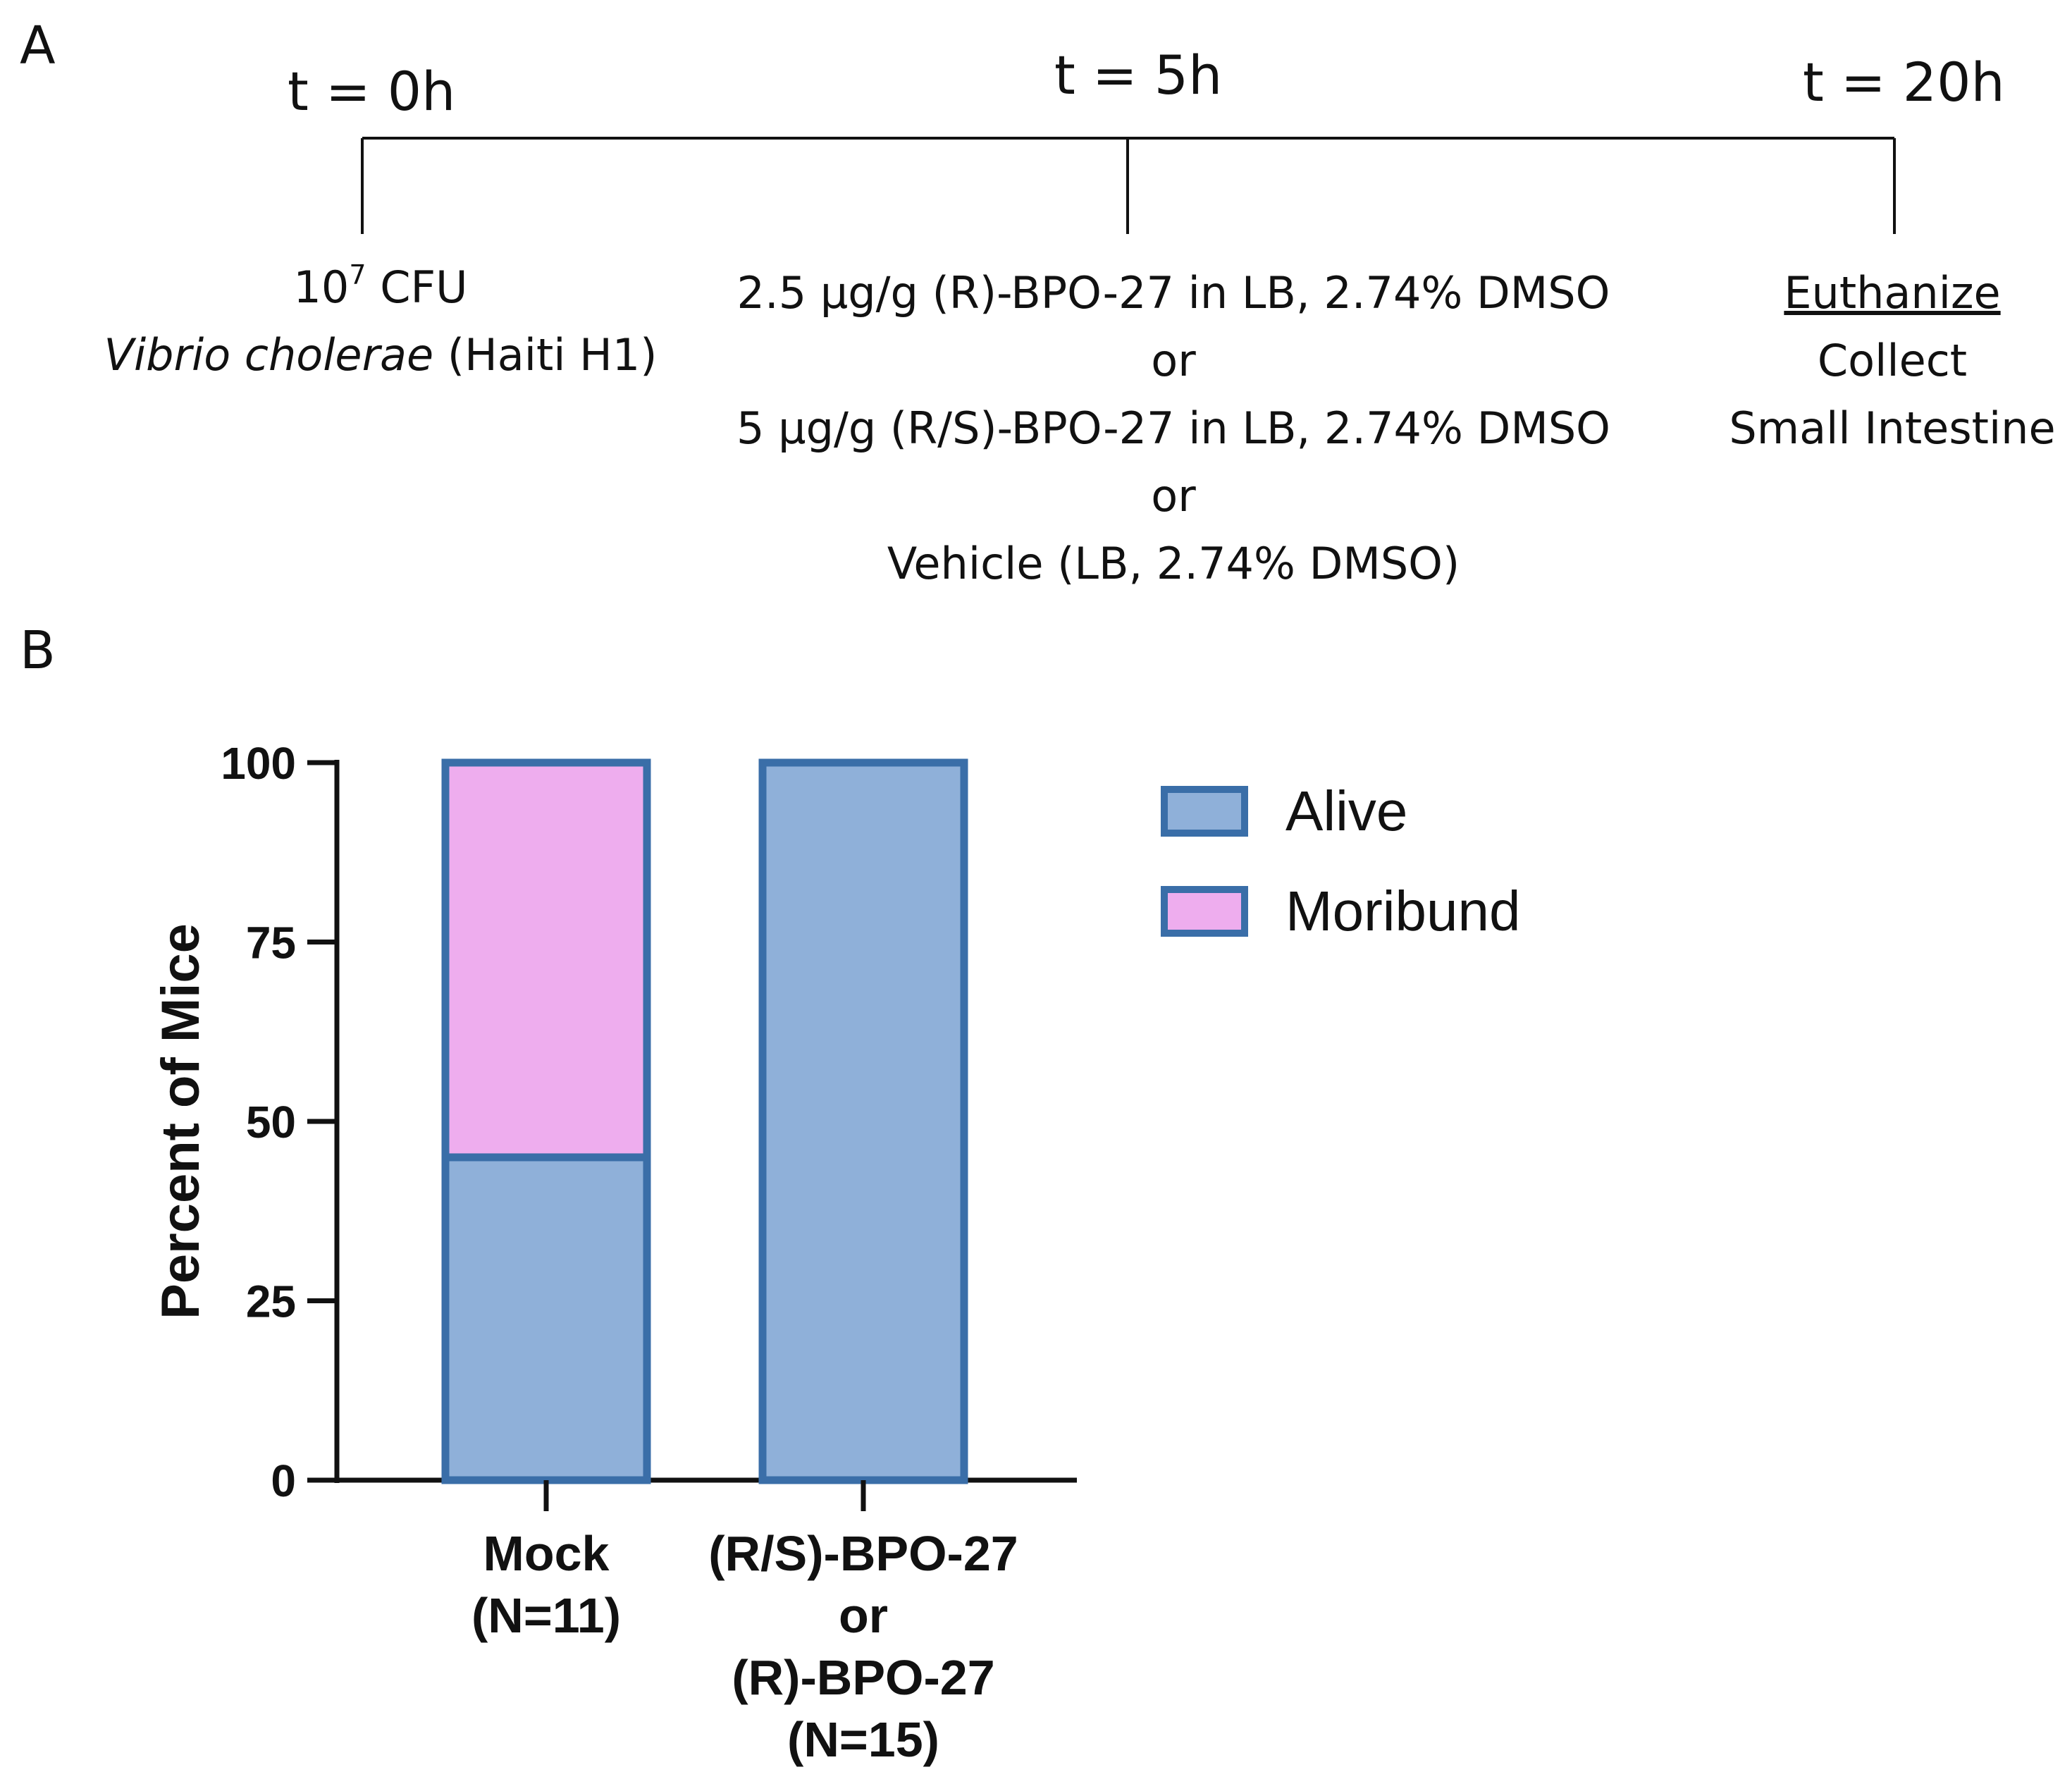 Image resolution: width=2072 pixels, height=1791 pixels. What do you see at coordinates (863, 1615) in the screenshot?
I see `x-category-label: or` at bounding box center [863, 1615].